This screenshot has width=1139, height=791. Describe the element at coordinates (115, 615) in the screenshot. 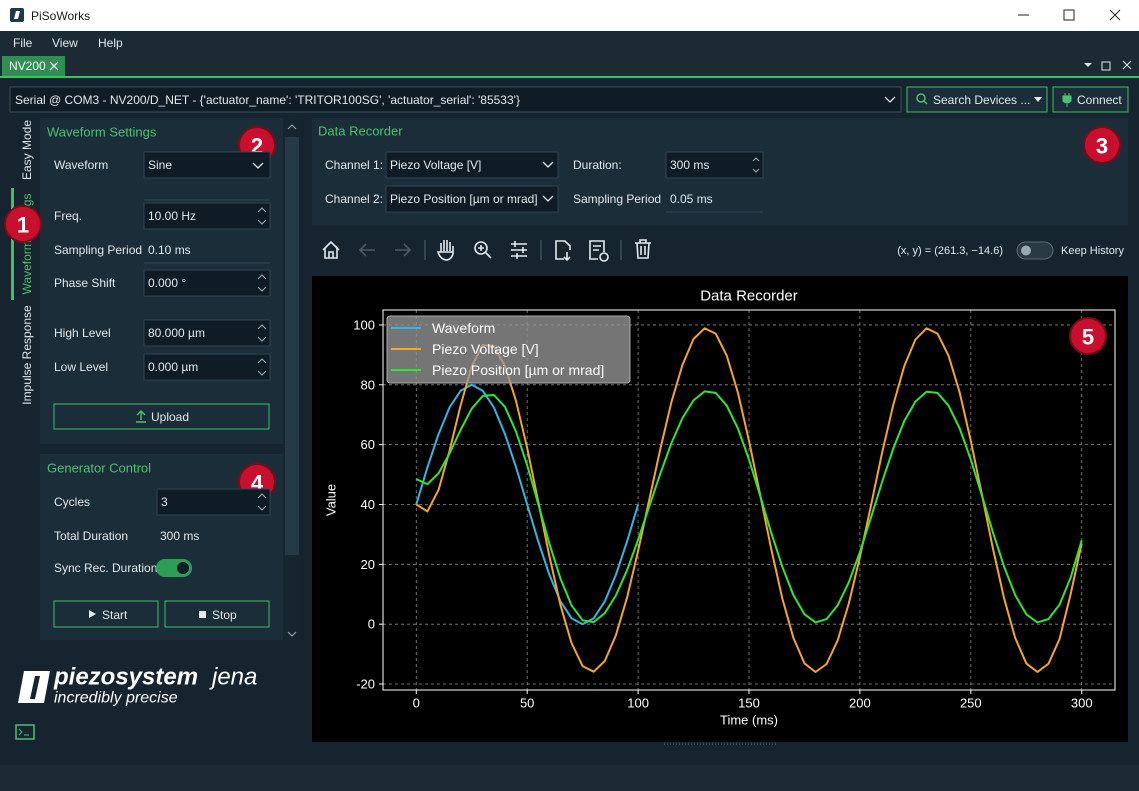

I see `start-label: Start` at that location.